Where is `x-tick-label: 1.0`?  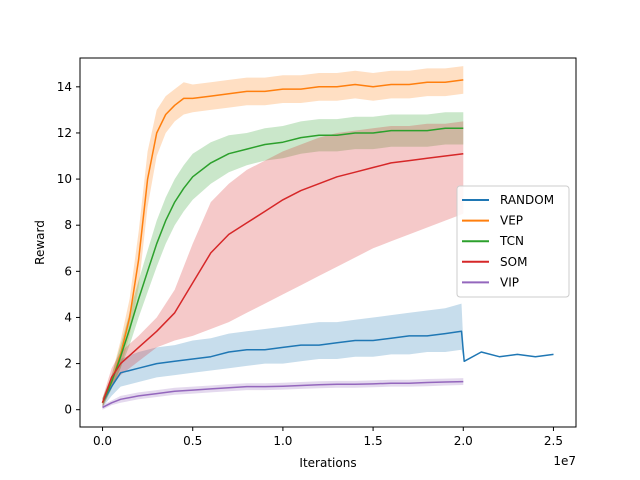 x-tick-label: 1.0 is located at coordinates (282, 441).